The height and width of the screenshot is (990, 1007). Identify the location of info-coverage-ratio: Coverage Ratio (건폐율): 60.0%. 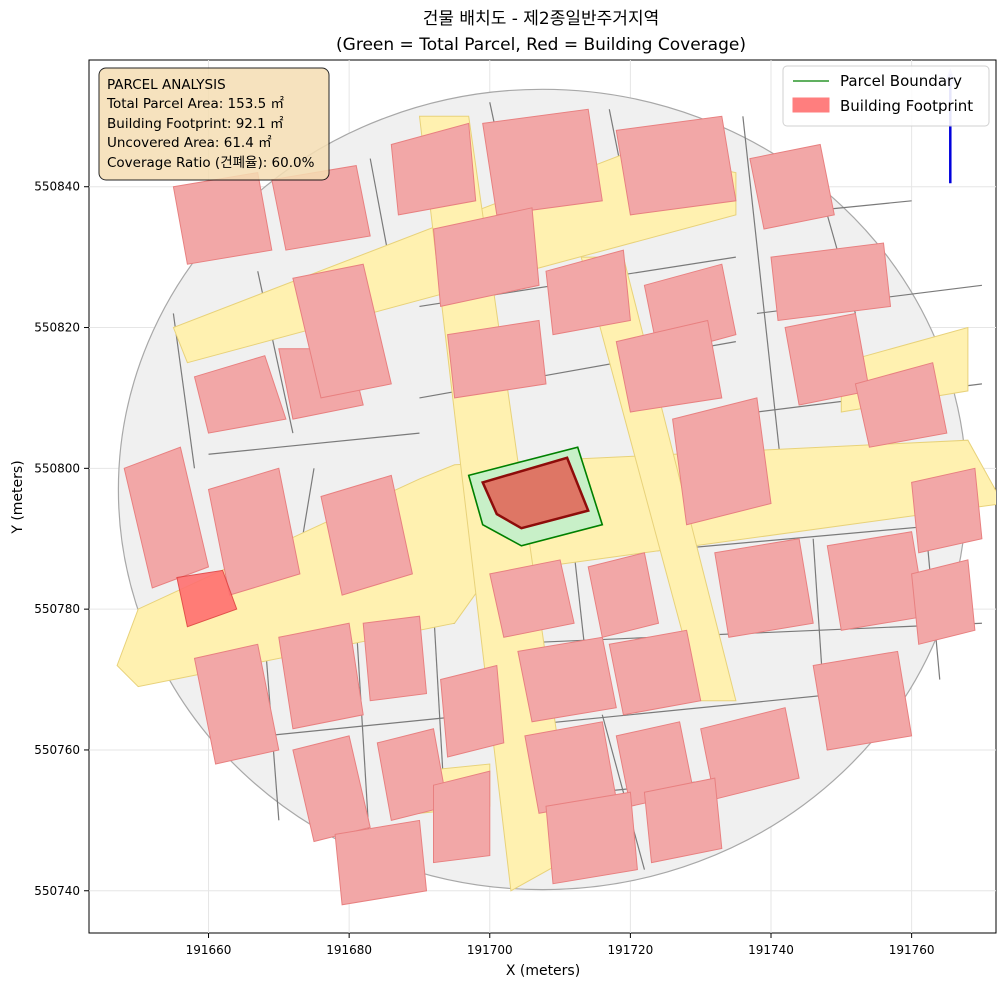
(211, 163).